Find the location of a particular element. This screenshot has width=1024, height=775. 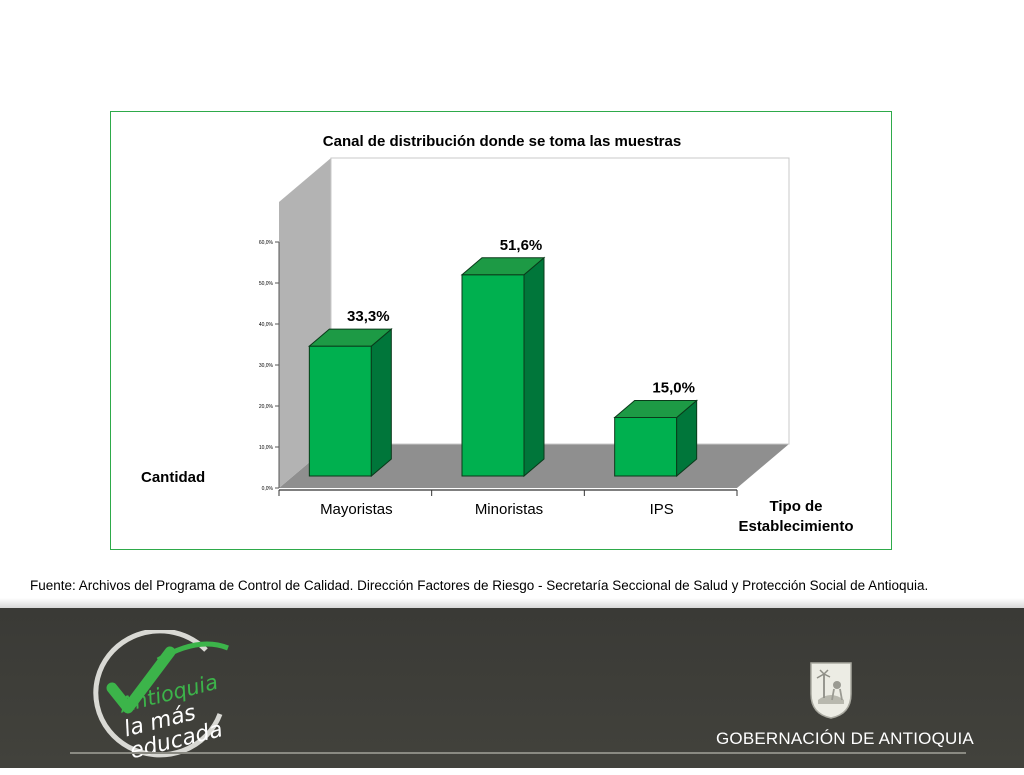

y-axis-title: Cantidad is located at coordinates (173, 477).